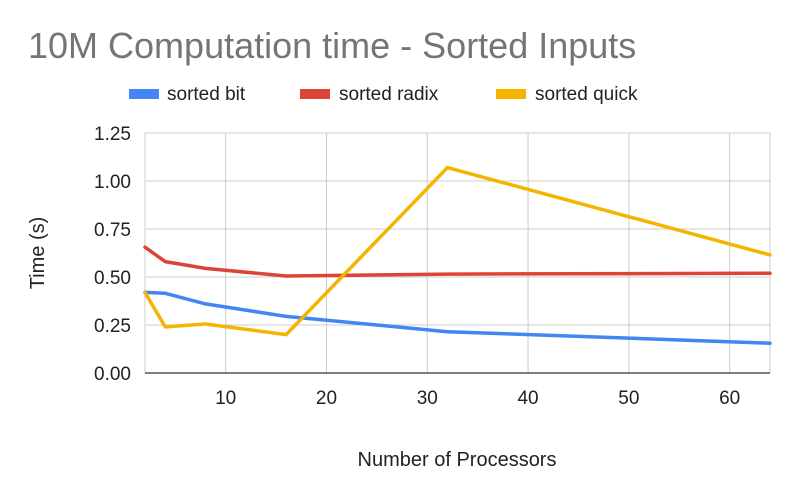  I want to click on x-tick-label: 10, so click(225, 398).